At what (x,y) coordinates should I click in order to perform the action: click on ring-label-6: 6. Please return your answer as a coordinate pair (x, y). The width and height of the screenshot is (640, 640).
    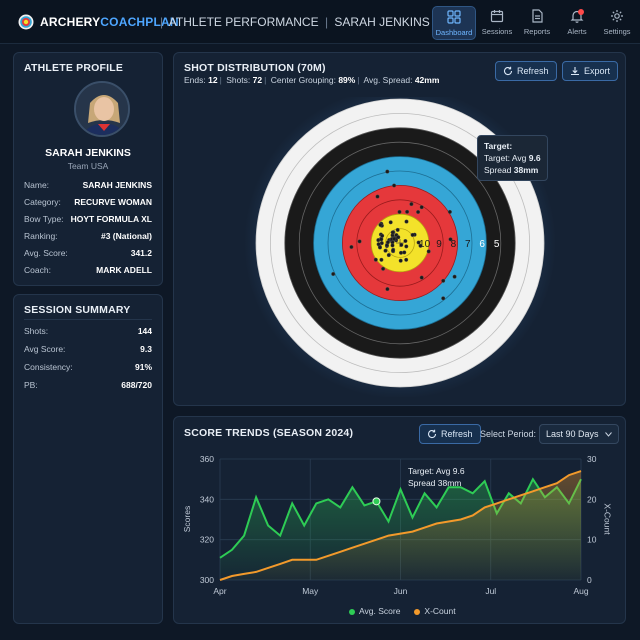
    Looking at the image, I should click on (482, 244).